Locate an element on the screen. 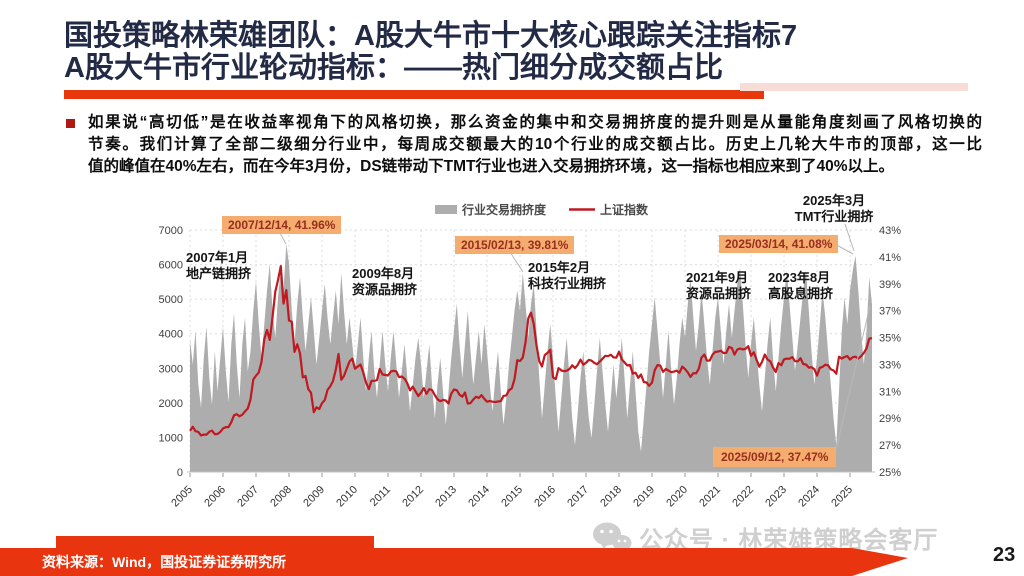  x-axis-label: 2019 is located at coordinates (644, 497).